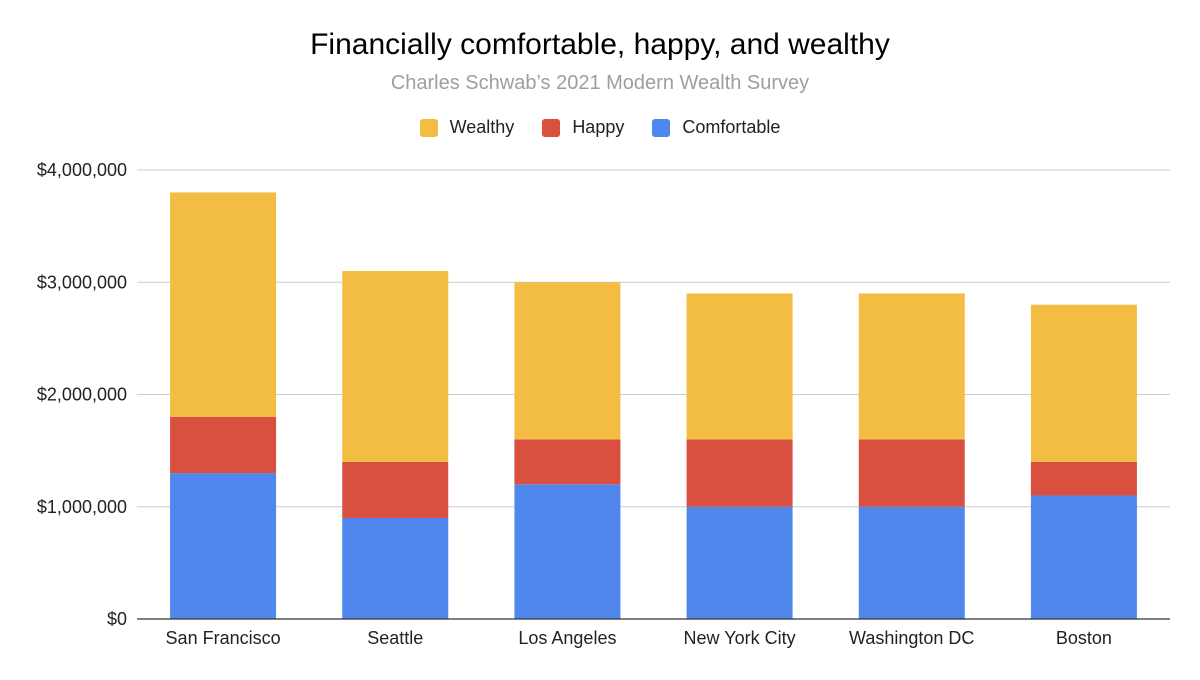 Image resolution: width=1200 pixels, height=680 pixels. What do you see at coordinates (567, 638) in the screenshot?
I see `x-tick-label: Los Angeles` at bounding box center [567, 638].